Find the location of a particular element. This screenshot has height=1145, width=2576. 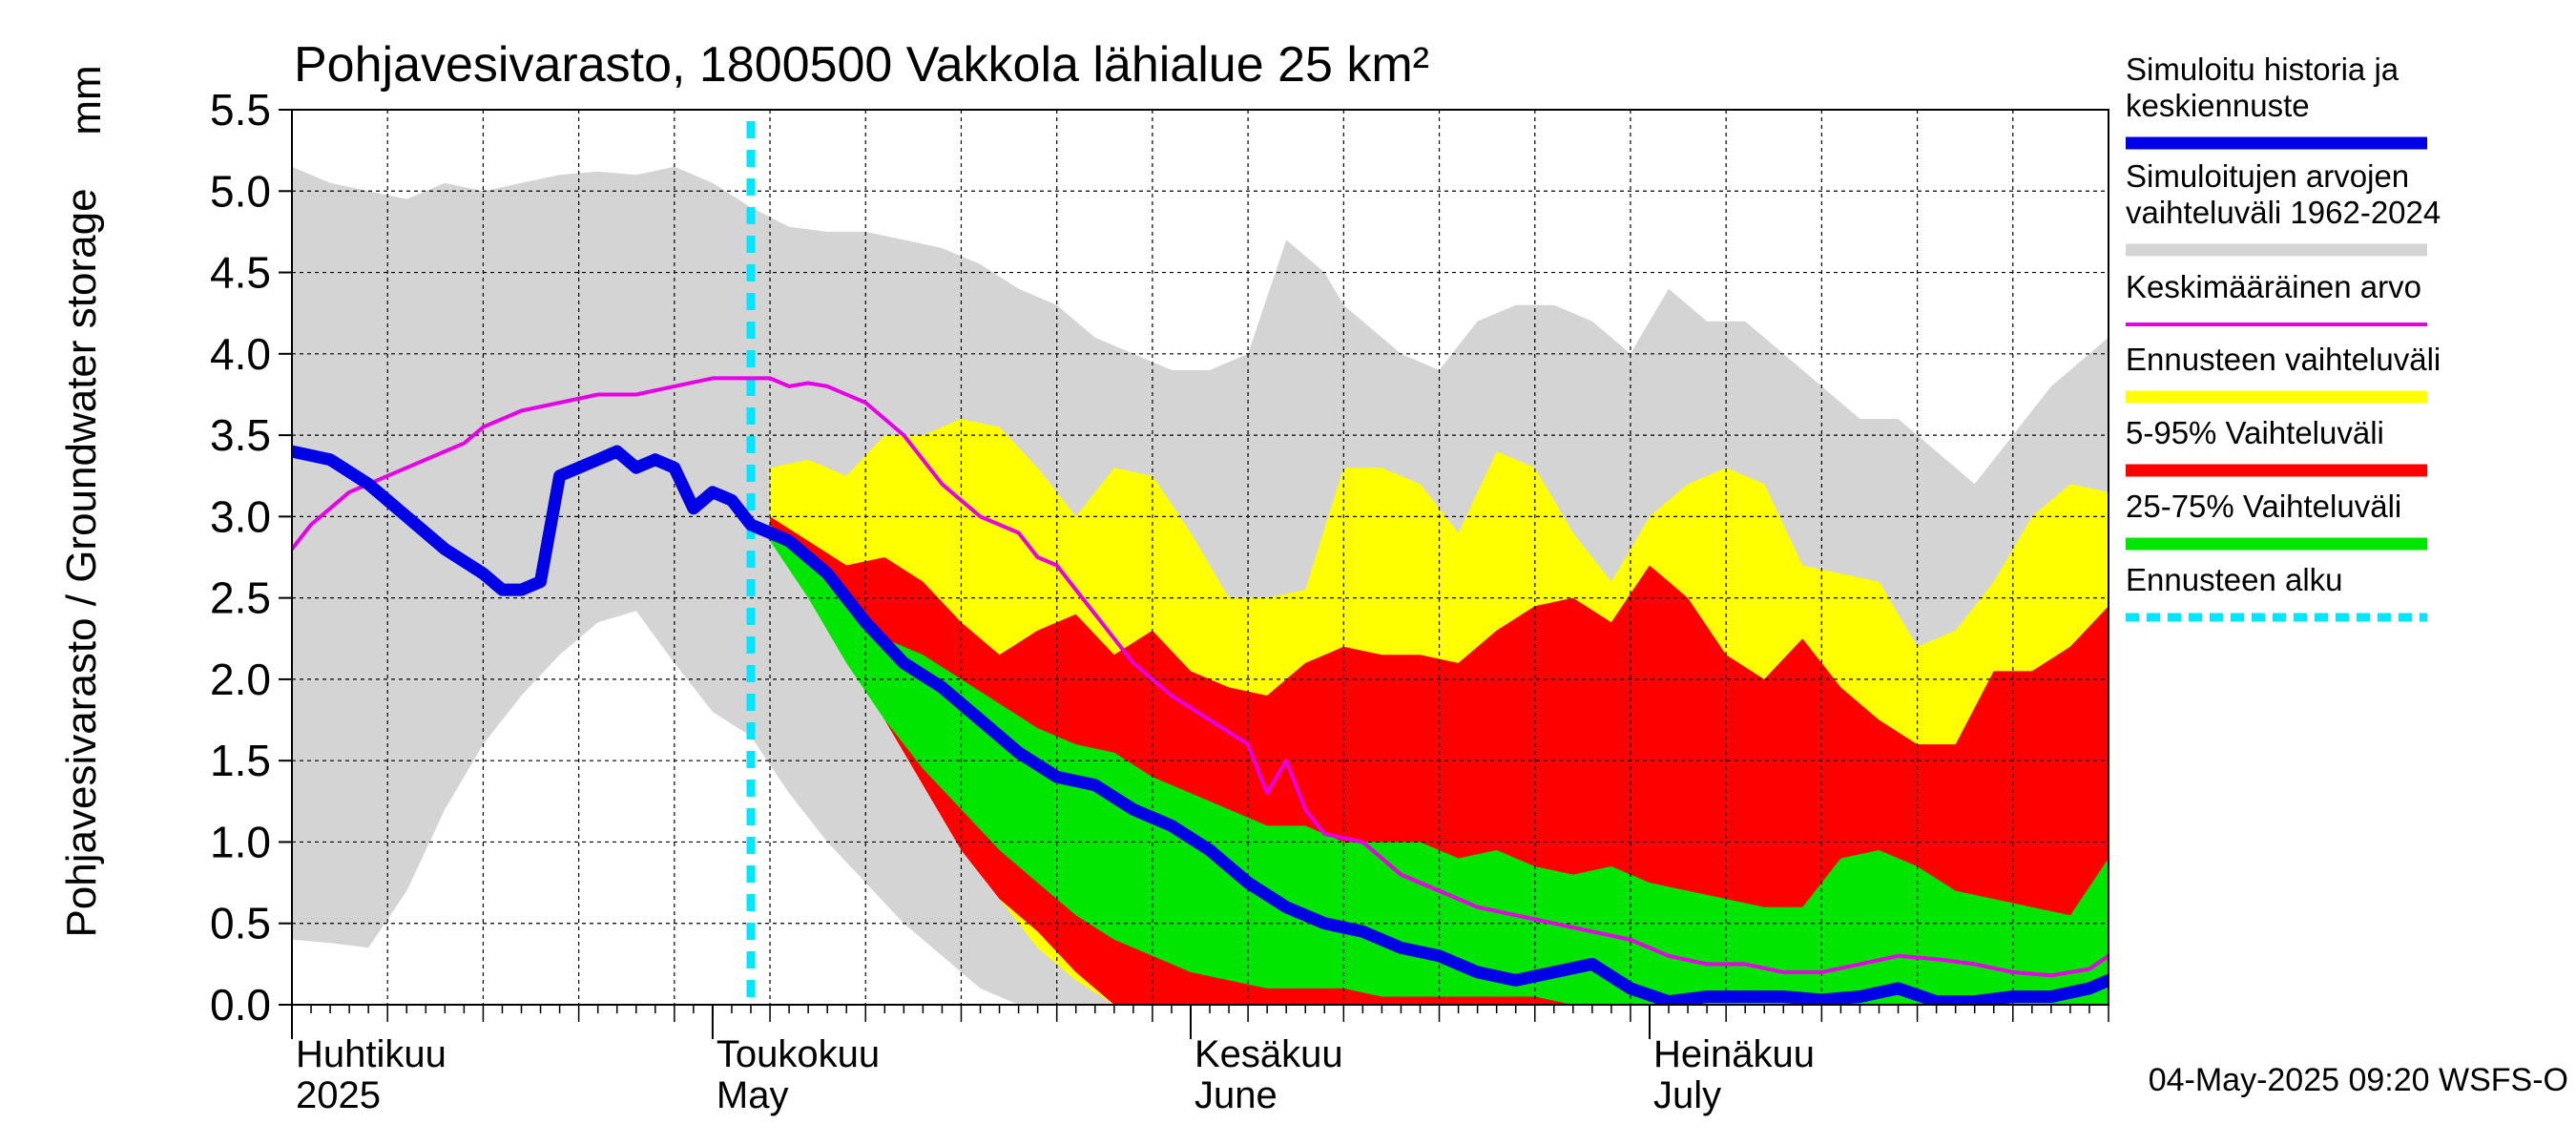

y-tick-label: 3.5 is located at coordinates (240, 435).